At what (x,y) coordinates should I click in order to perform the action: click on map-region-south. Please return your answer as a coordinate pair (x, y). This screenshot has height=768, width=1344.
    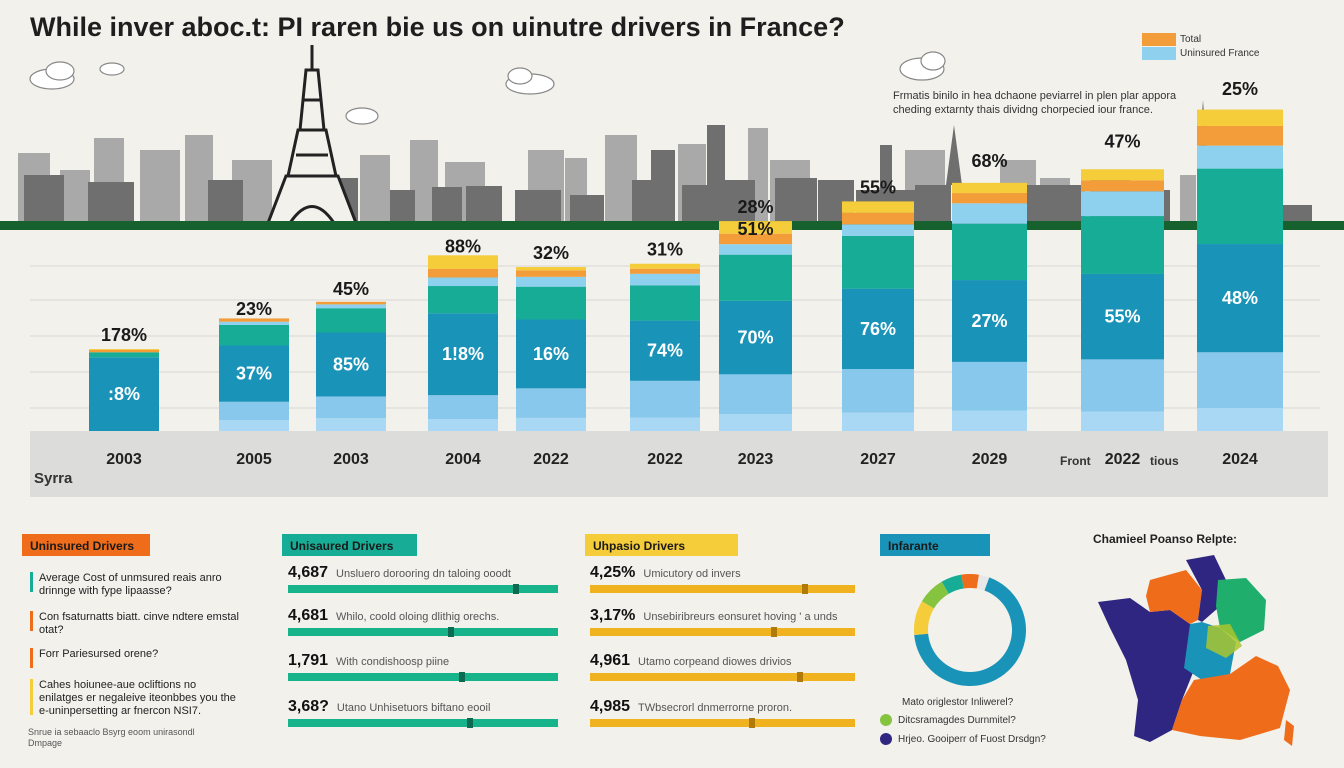
    Looking at the image, I should click on (1231, 698).